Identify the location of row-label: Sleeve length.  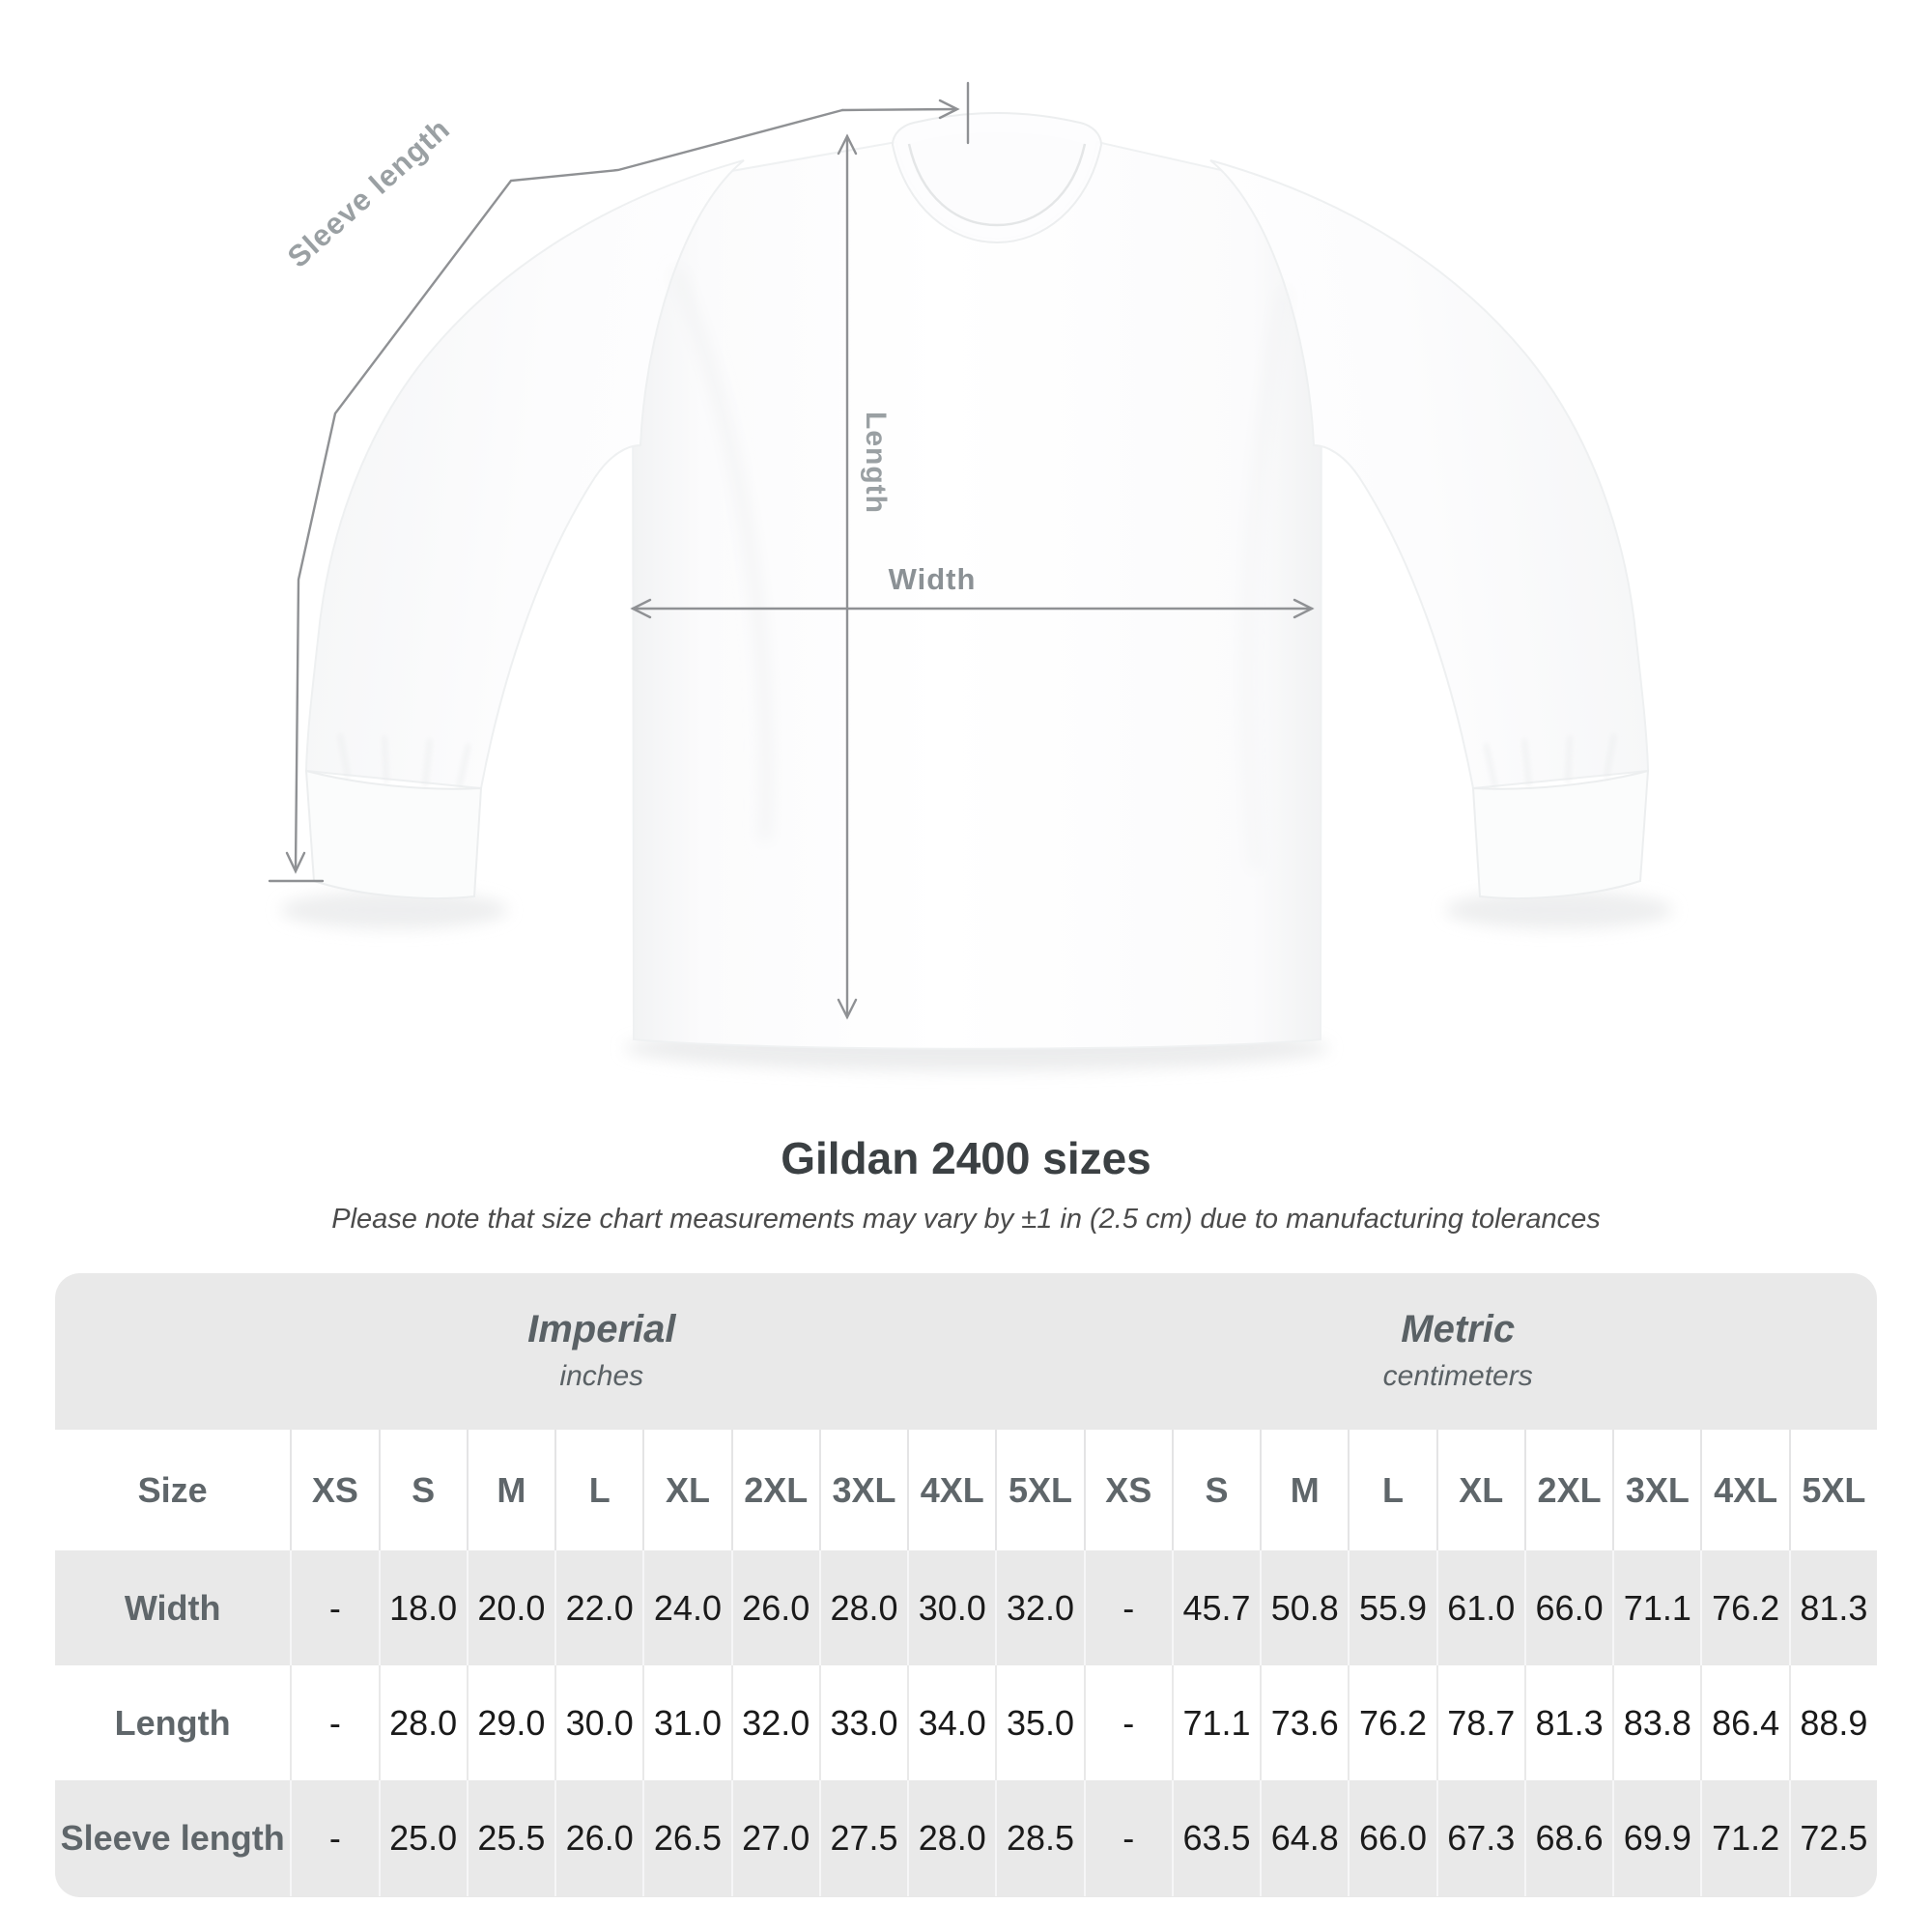
(172, 1838).